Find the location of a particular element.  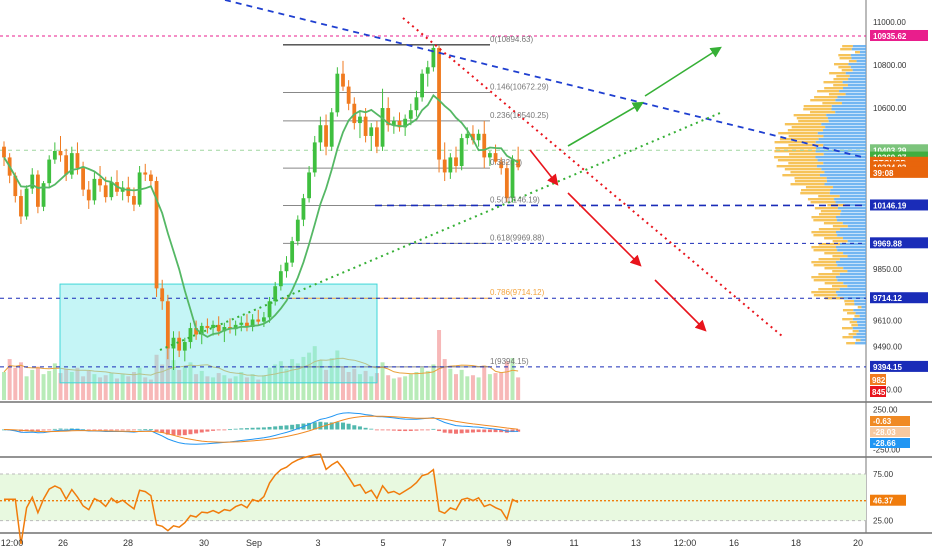

macd-signal-line is located at coordinates (261, 429).